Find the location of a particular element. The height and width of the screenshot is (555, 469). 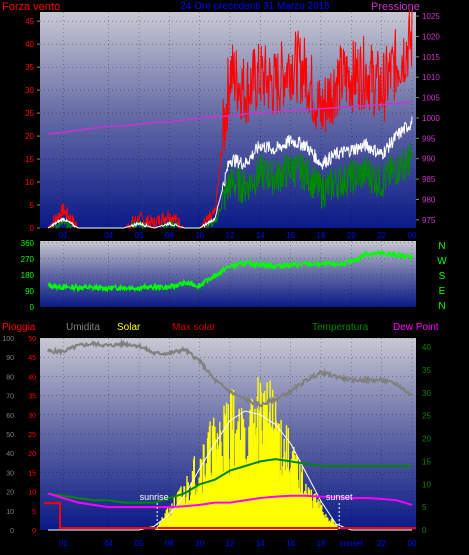

humidity-y-axis: 0 10 20 30 40 50 60 70 80 90 100 is located at coordinates (8, 435).